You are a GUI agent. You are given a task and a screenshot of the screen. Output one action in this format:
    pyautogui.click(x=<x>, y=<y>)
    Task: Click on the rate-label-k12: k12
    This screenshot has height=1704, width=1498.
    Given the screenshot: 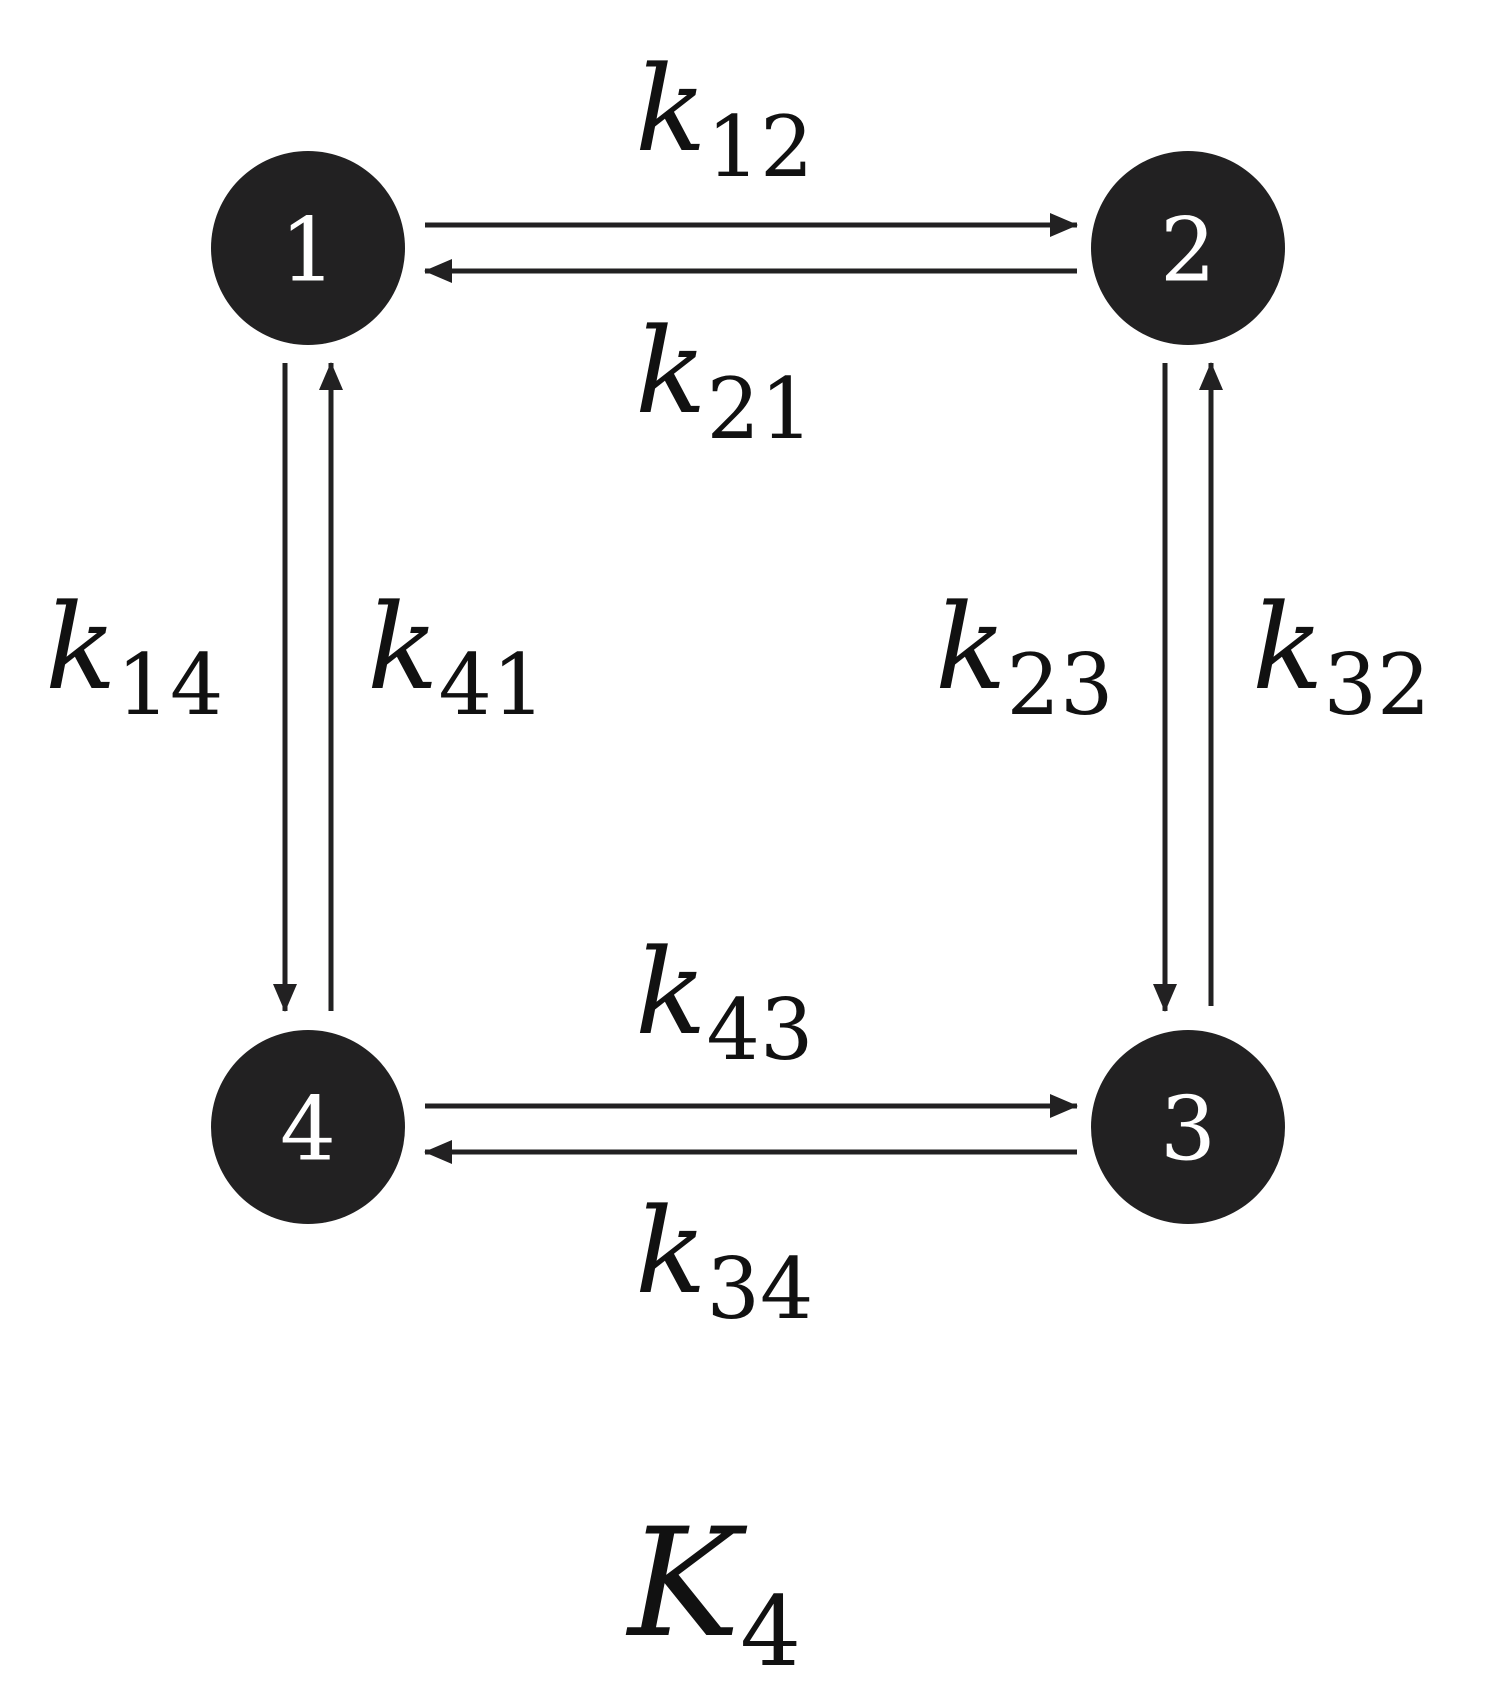 What is the action you would take?
    pyautogui.click(x=724, y=118)
    